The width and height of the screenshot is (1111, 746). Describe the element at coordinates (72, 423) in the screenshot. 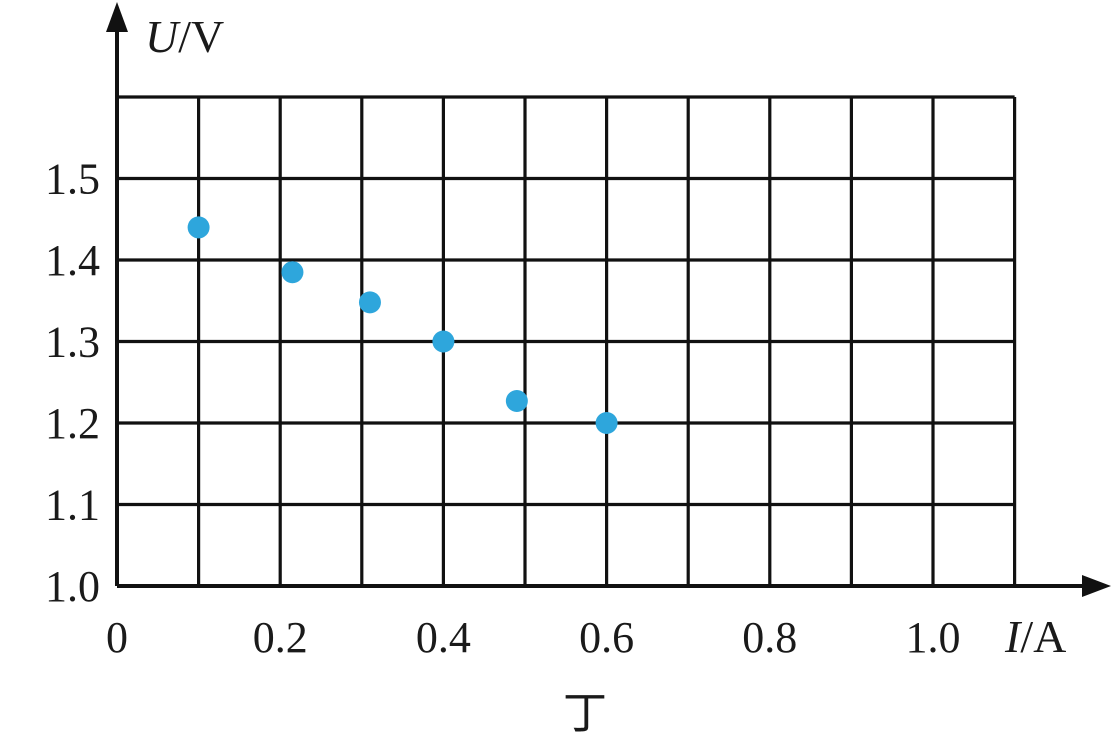

I see `y-tick-label: 1.2` at that location.